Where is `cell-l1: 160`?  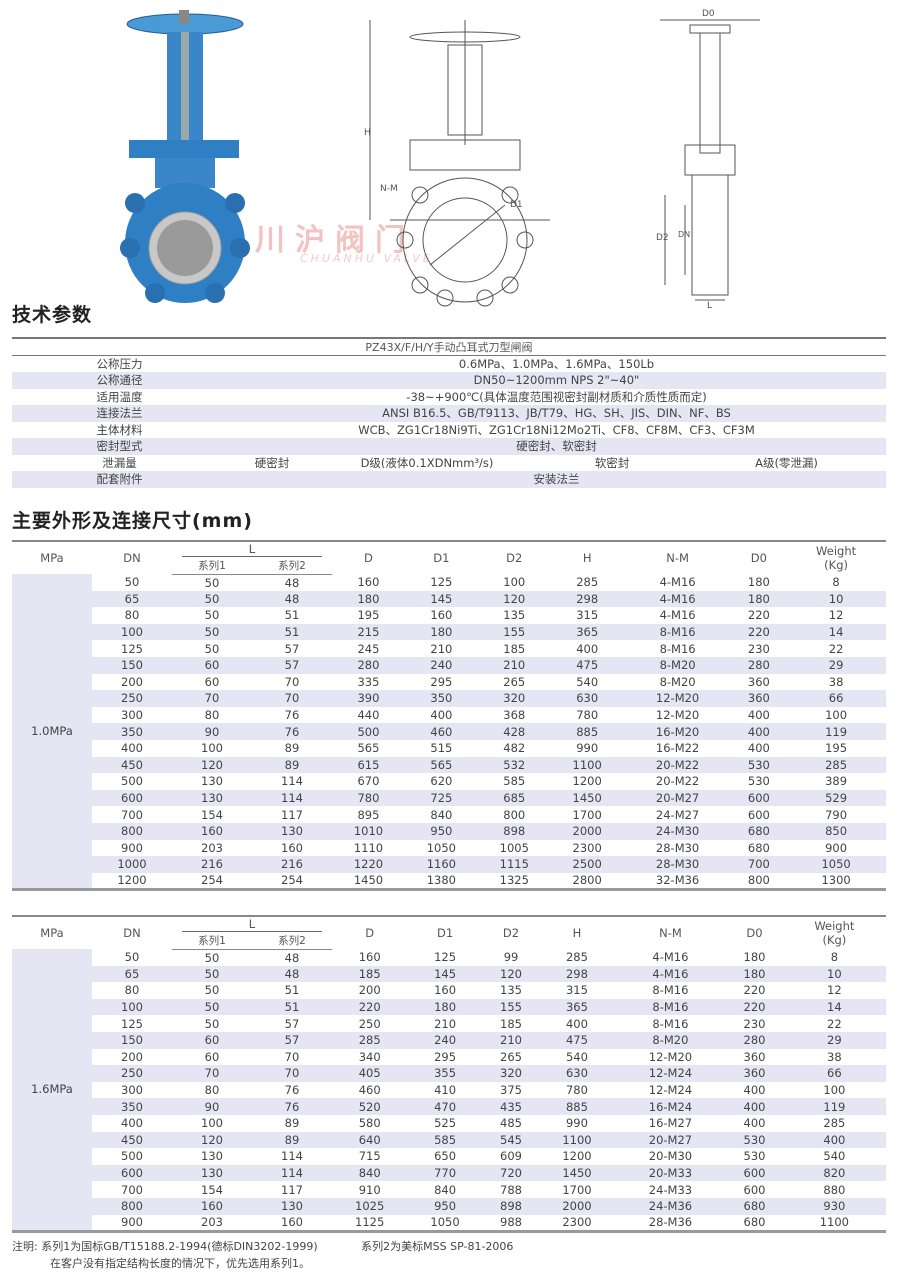 cell-l1: 160 is located at coordinates (212, 1206).